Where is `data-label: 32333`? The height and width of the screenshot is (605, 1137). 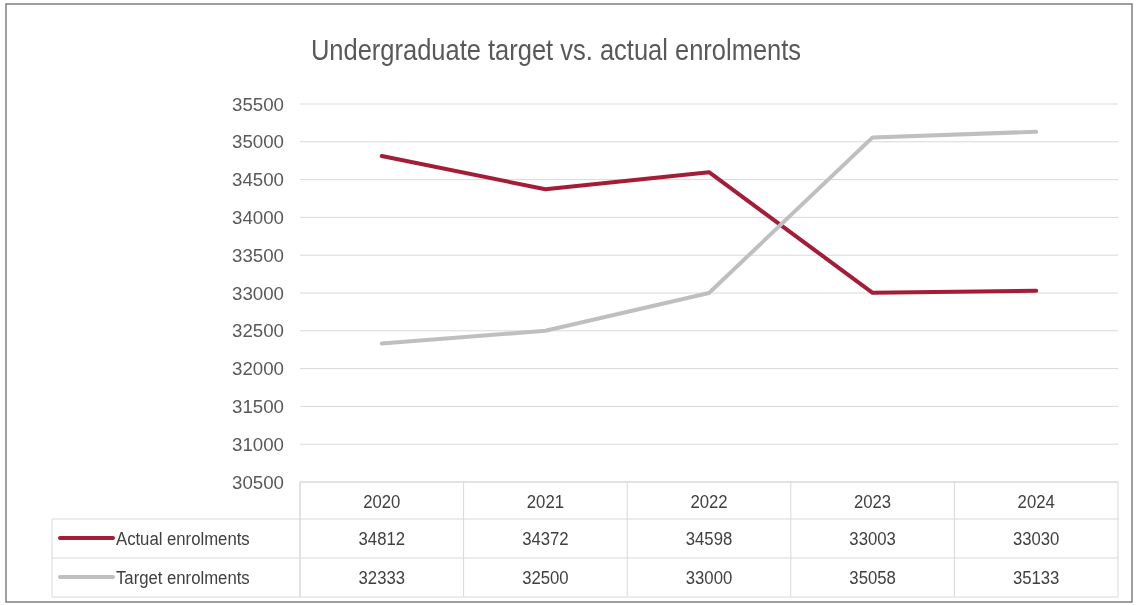
data-label: 32333 is located at coordinates (382, 578).